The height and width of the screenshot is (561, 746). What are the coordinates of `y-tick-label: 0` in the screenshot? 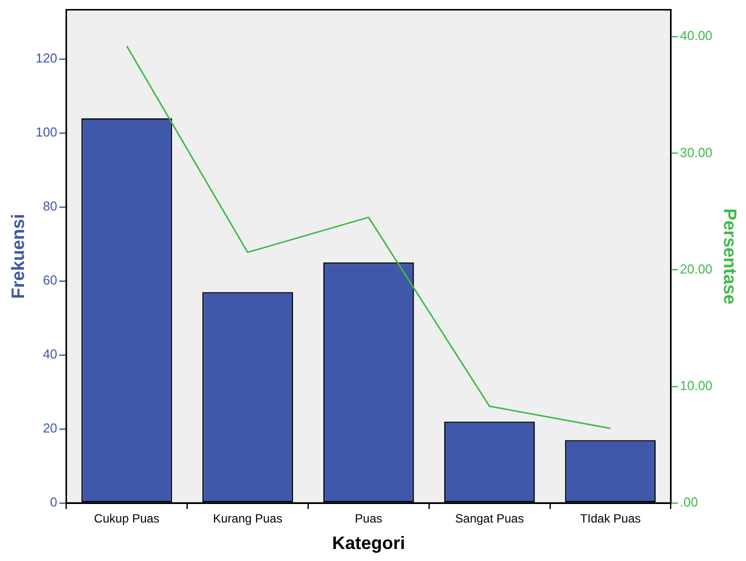 It's located at (54, 502).